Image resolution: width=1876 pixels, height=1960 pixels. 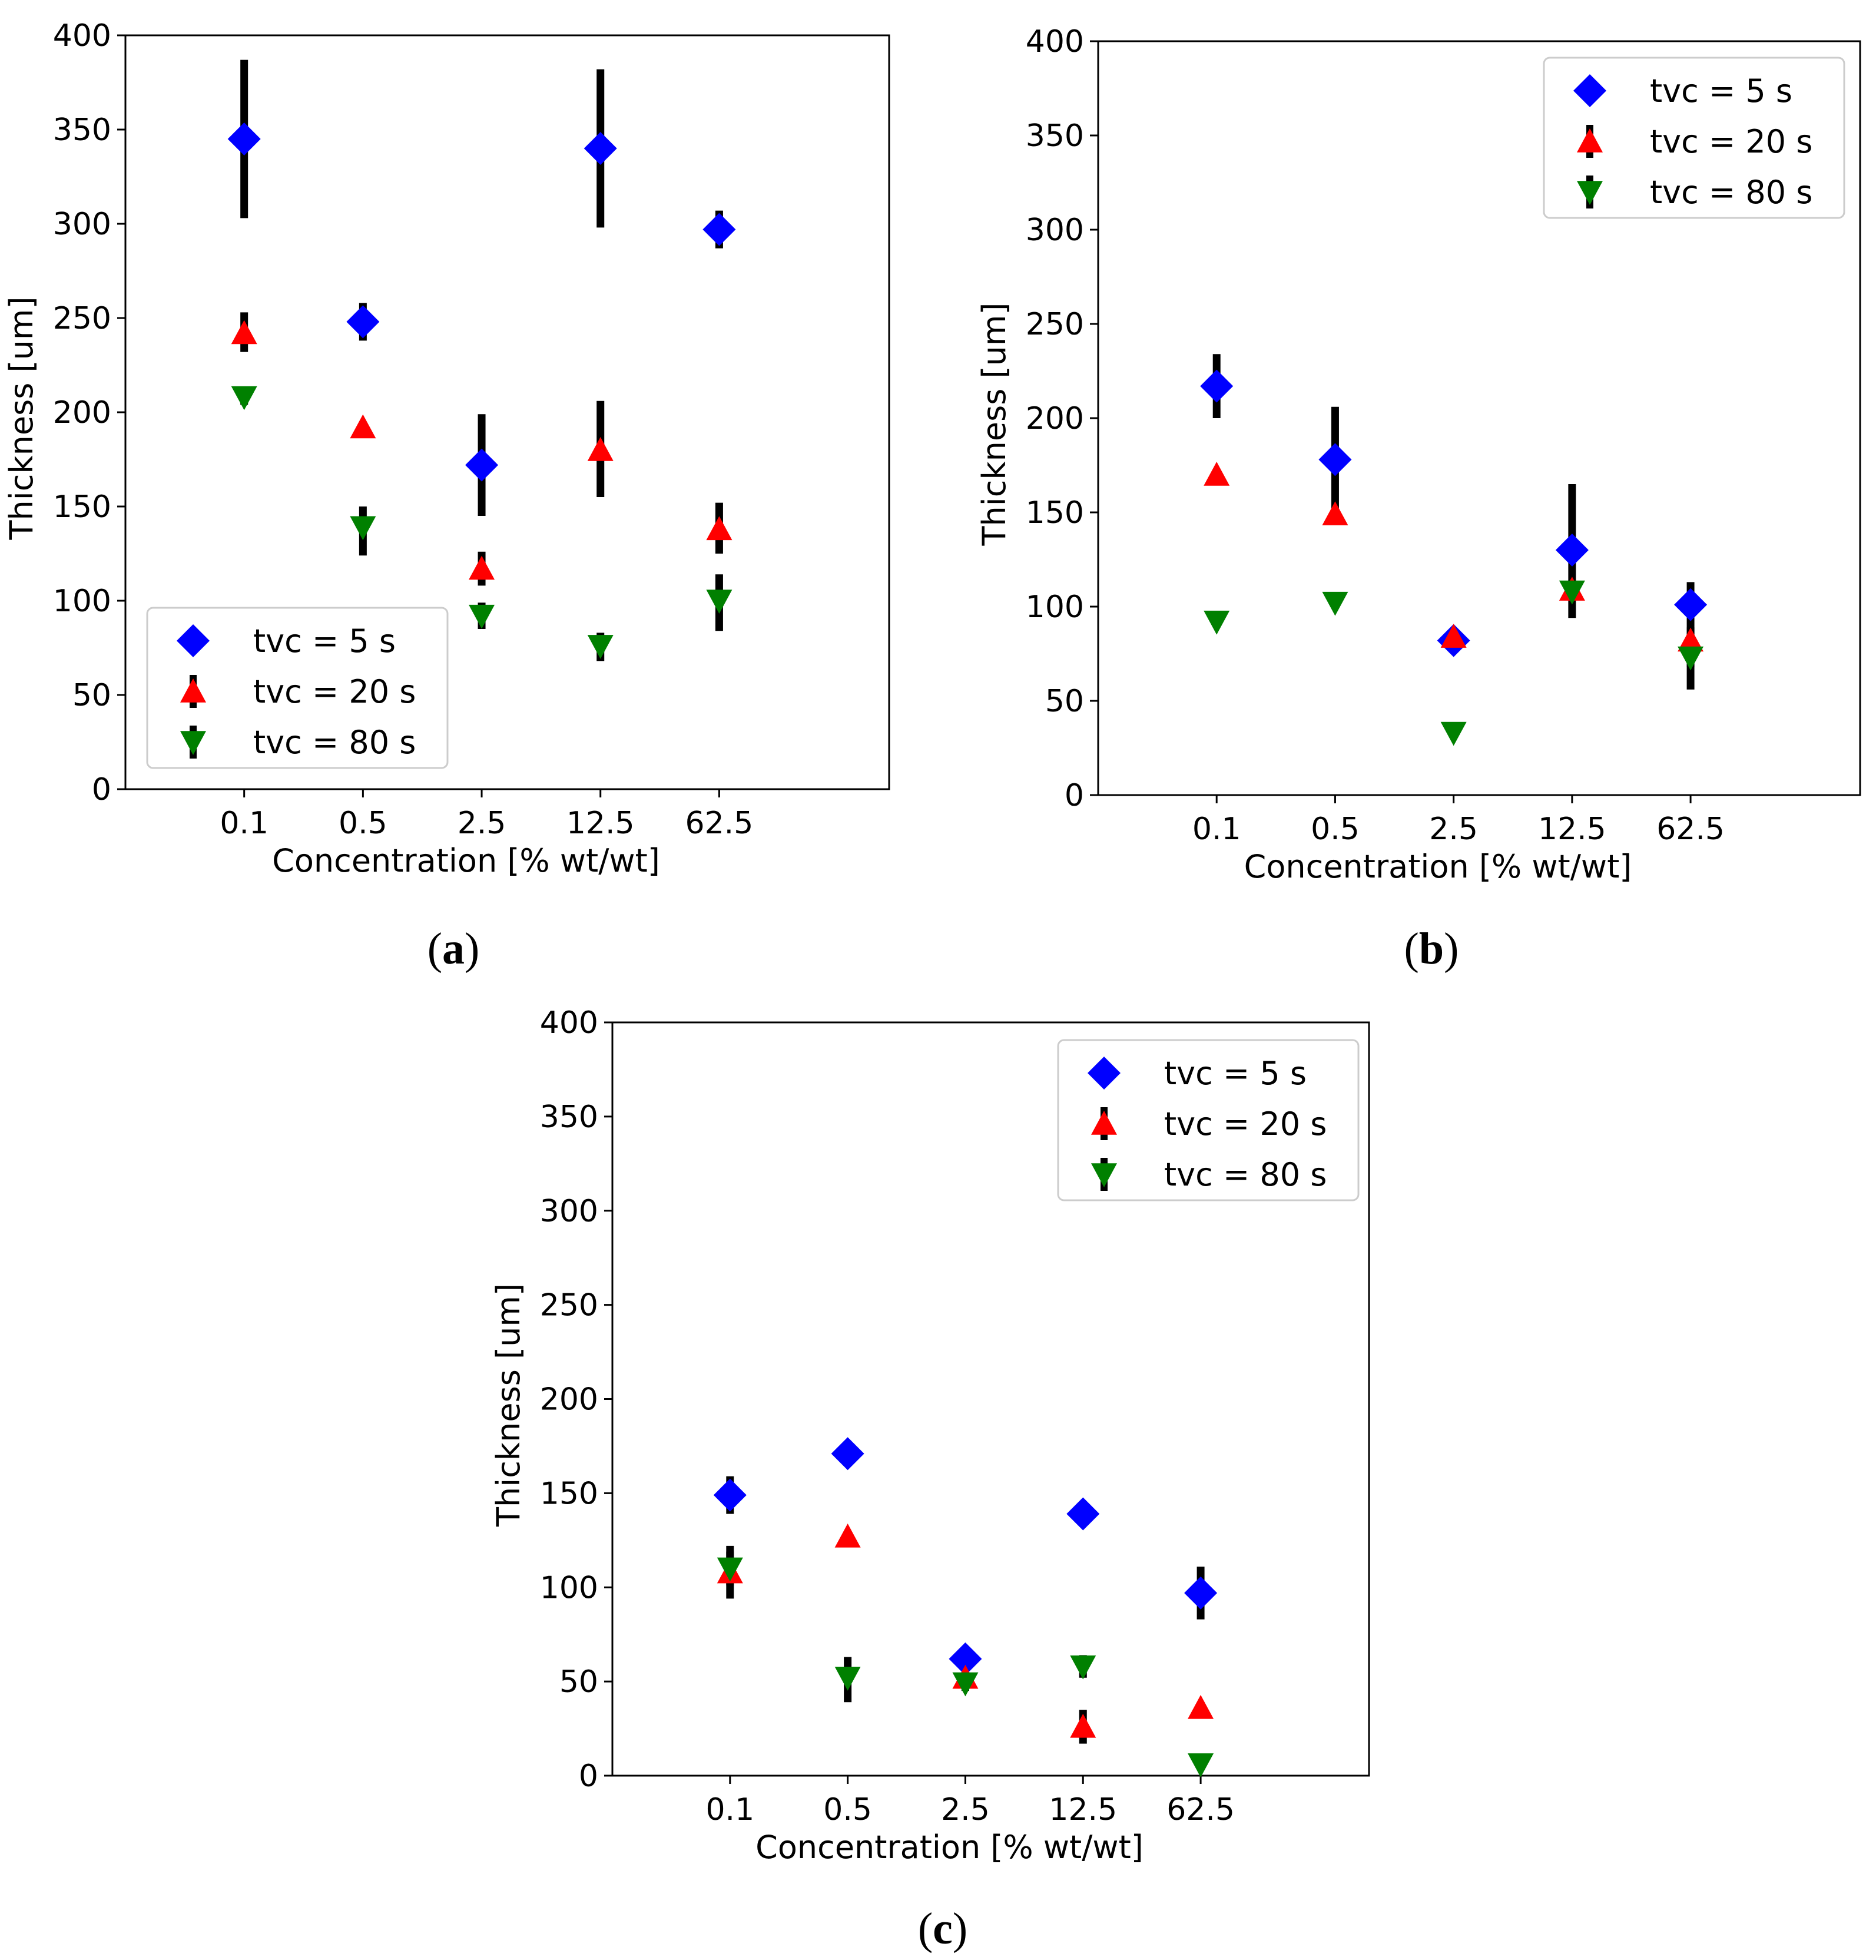 What do you see at coordinates (569, 1400) in the screenshot?
I see `y-tick-label-c: 200` at bounding box center [569, 1400].